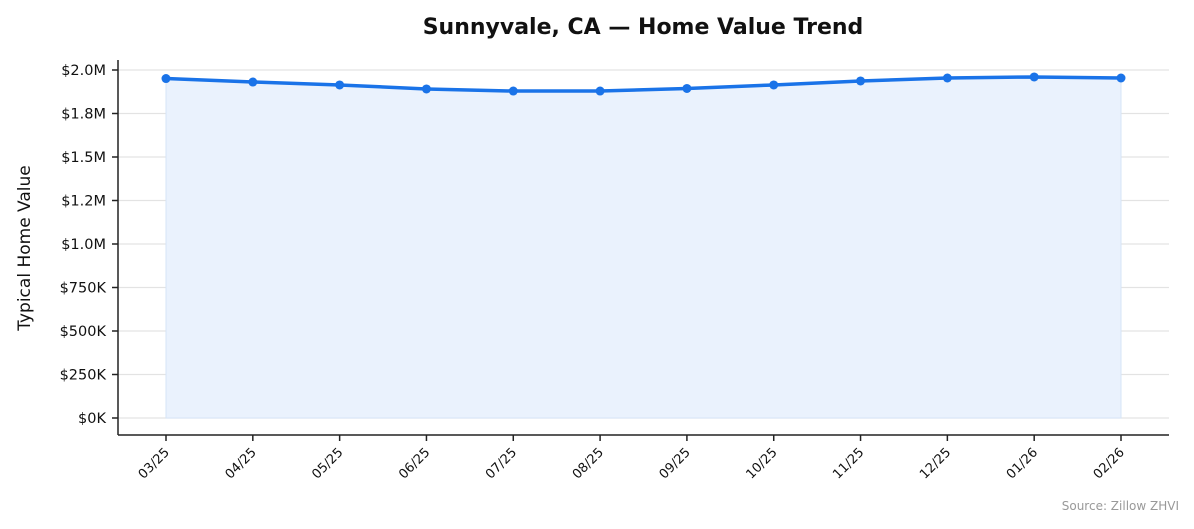 This screenshot has width=1194, height=529. I want to click on data-points, so click(643, 84).